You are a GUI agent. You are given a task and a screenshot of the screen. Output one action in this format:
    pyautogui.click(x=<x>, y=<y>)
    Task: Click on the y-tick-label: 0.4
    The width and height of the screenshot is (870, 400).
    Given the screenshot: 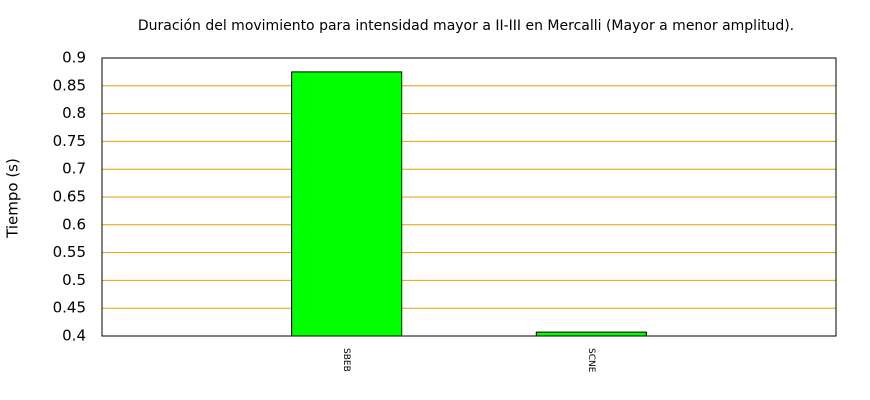 What is the action you would take?
    pyautogui.click(x=74, y=336)
    